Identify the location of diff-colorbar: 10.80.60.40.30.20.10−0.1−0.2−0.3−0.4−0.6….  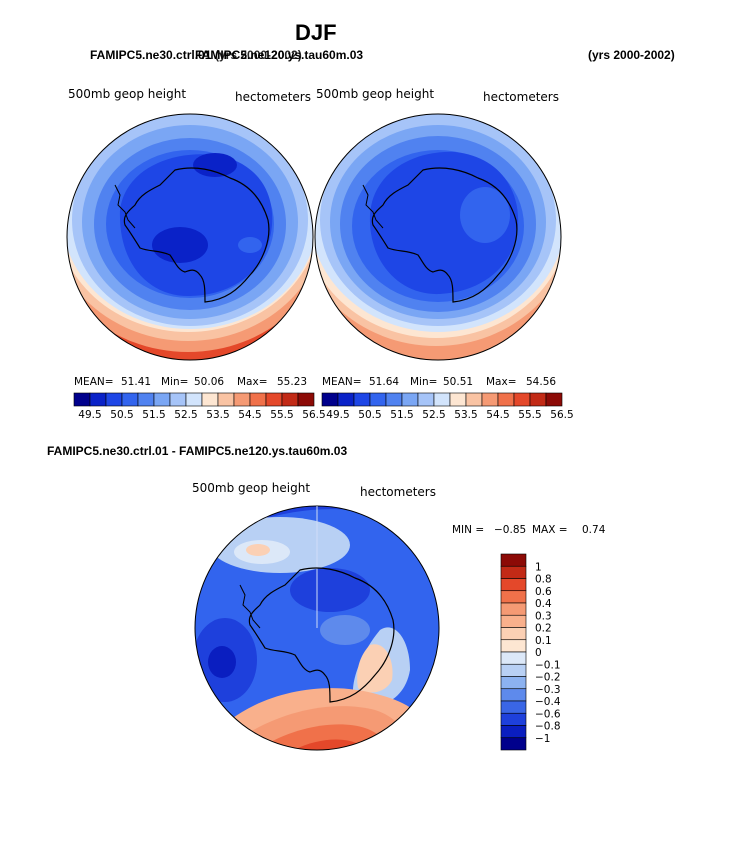
(530, 652).